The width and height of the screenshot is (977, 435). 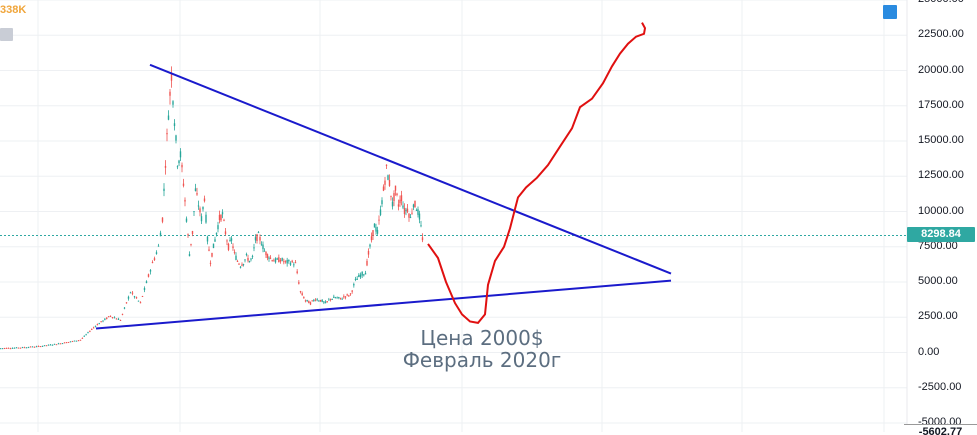 What do you see at coordinates (929, 351) in the screenshot?
I see `price-tick-label: 0.00` at bounding box center [929, 351].